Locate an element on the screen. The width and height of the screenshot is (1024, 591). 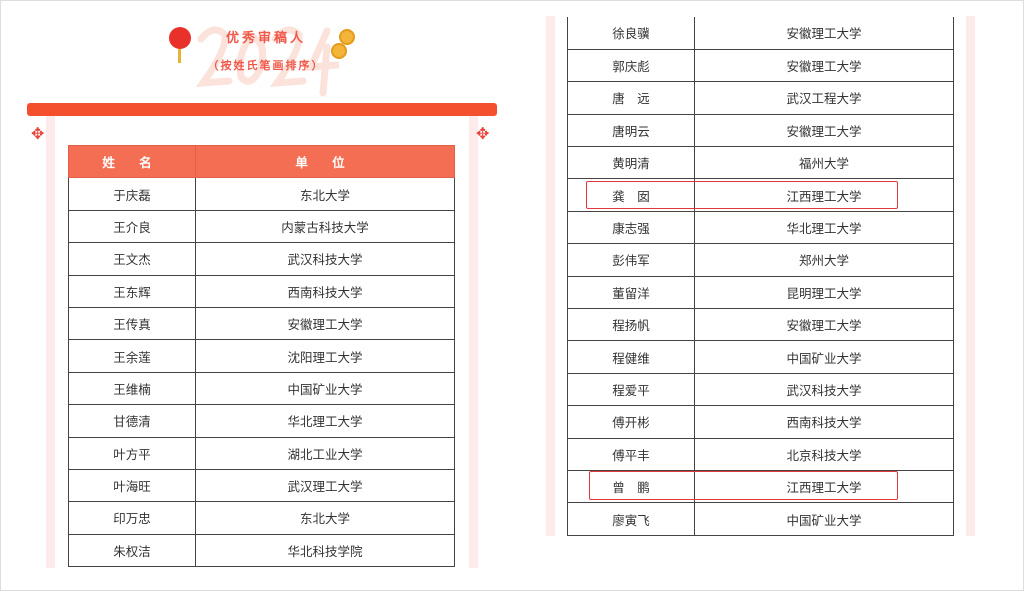
name-cell: 郭庆彪 is located at coordinates (631, 65).